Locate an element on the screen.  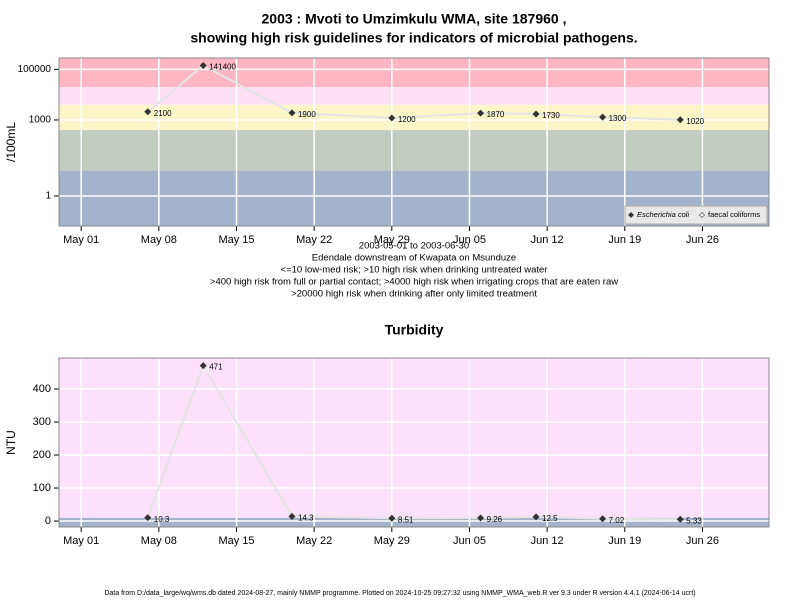
series-line is located at coordinates (414, 92).